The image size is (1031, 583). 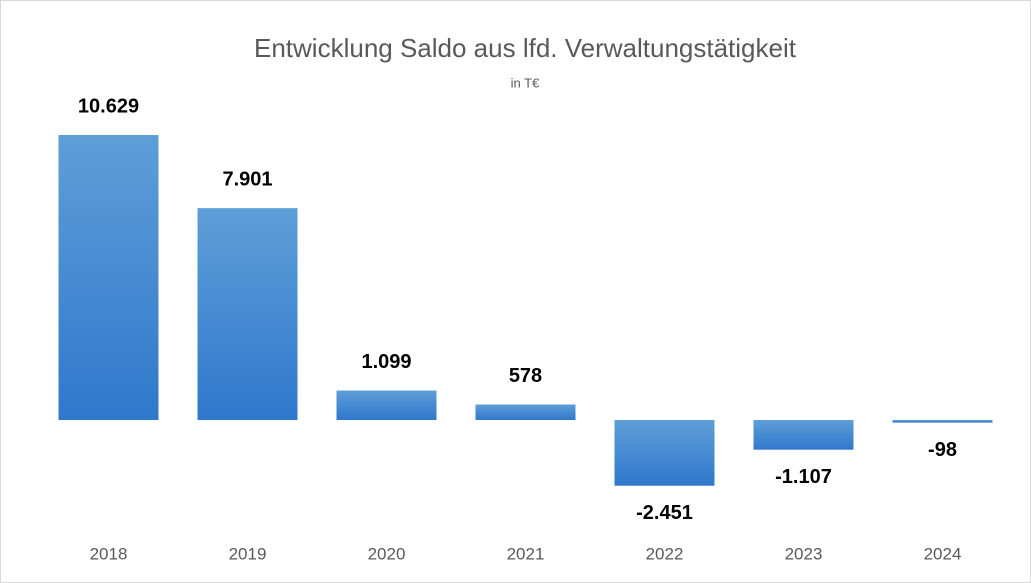 I want to click on chart-subtitle: in T€, so click(x=525, y=82).